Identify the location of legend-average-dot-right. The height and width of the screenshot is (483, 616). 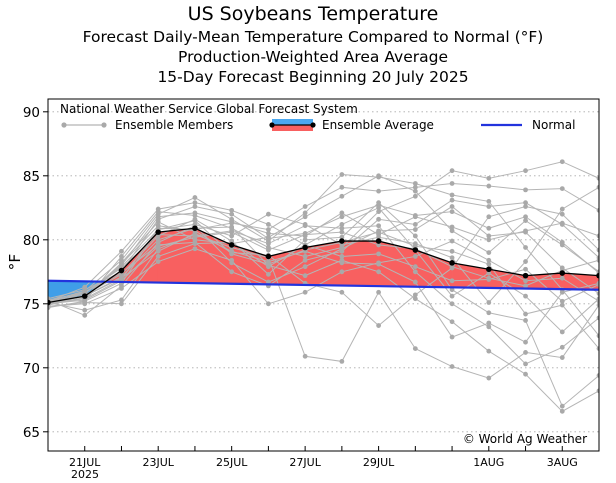
(313, 125).